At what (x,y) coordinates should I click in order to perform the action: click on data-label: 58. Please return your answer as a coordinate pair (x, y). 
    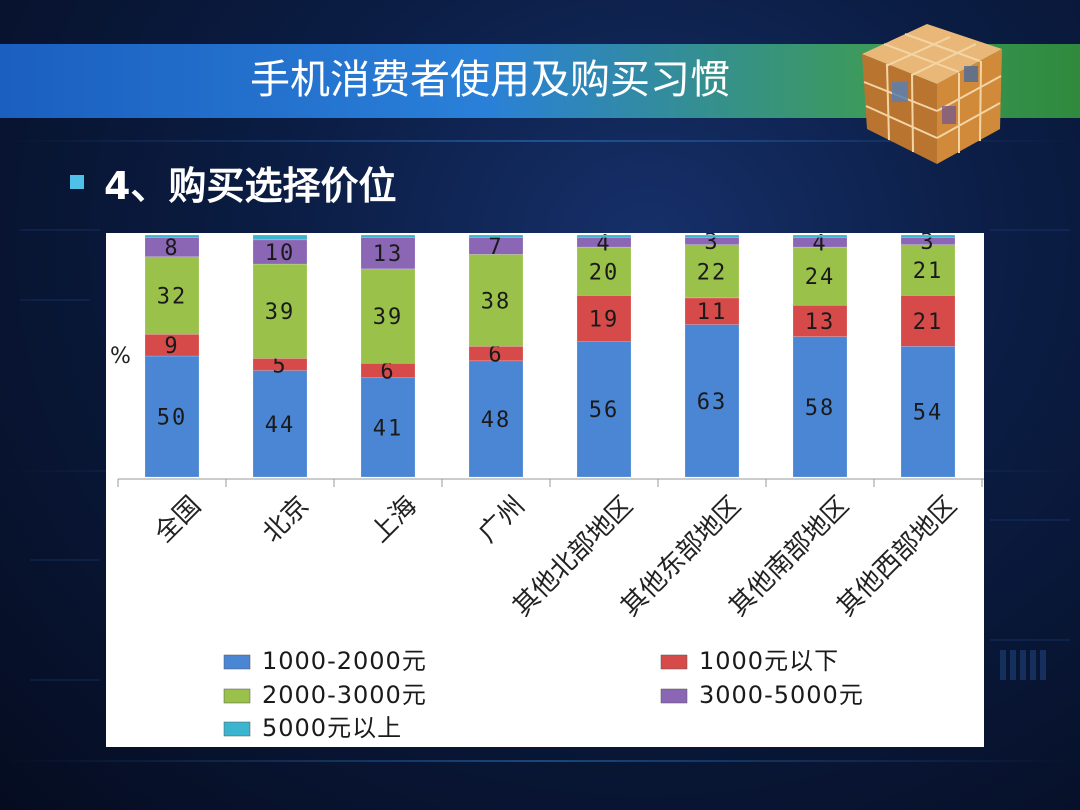
    Looking at the image, I should click on (820, 408).